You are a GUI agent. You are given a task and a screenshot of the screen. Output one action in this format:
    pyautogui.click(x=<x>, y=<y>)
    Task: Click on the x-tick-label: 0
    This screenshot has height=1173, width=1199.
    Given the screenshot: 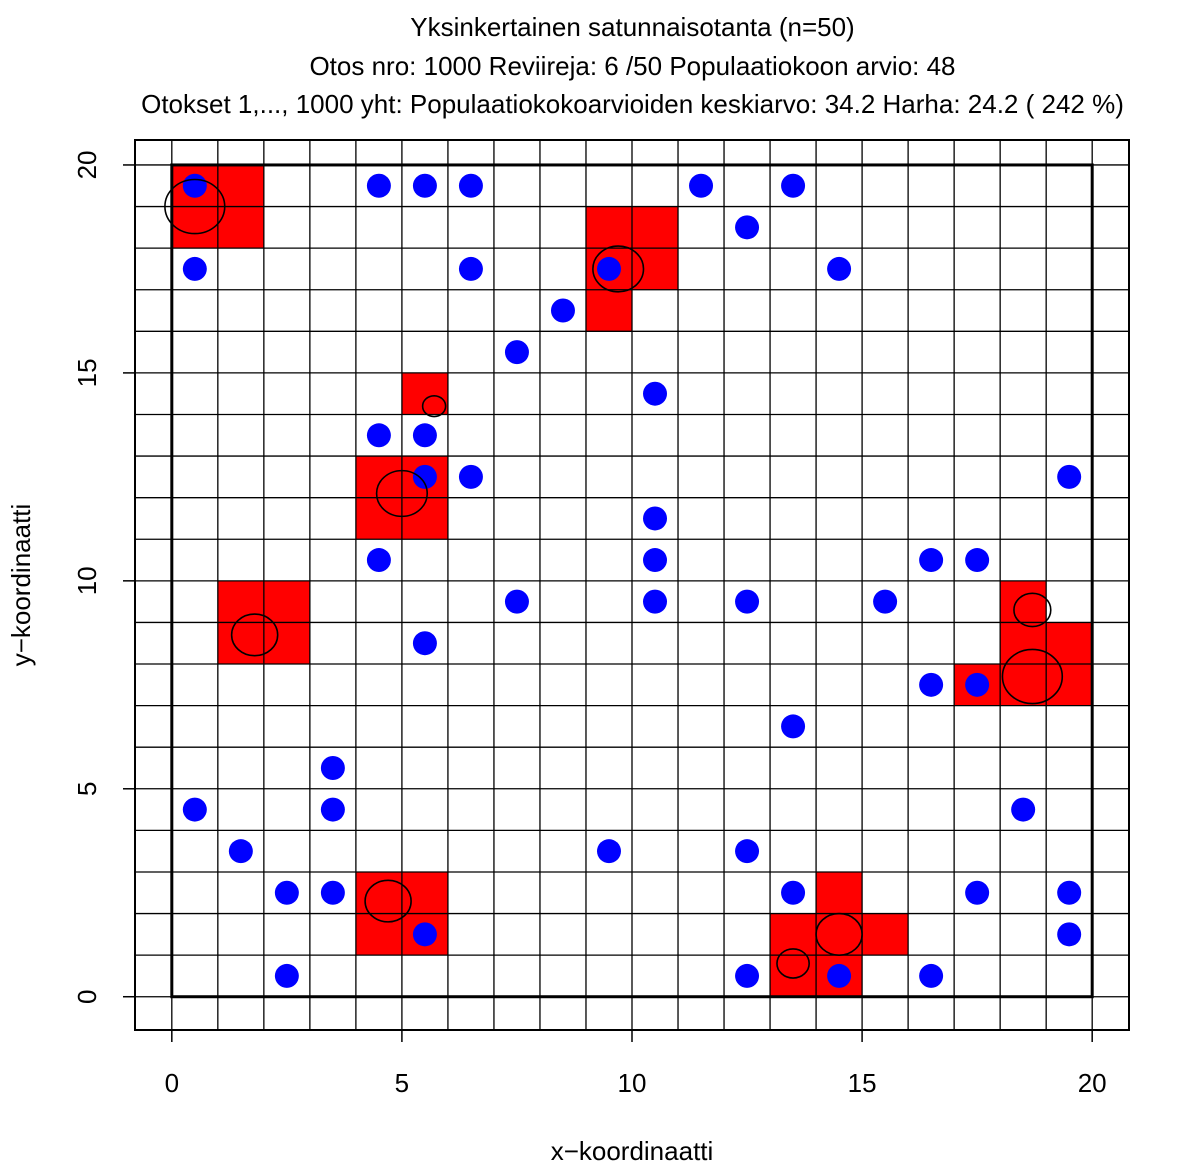 What is the action you would take?
    pyautogui.click(x=172, y=1083)
    